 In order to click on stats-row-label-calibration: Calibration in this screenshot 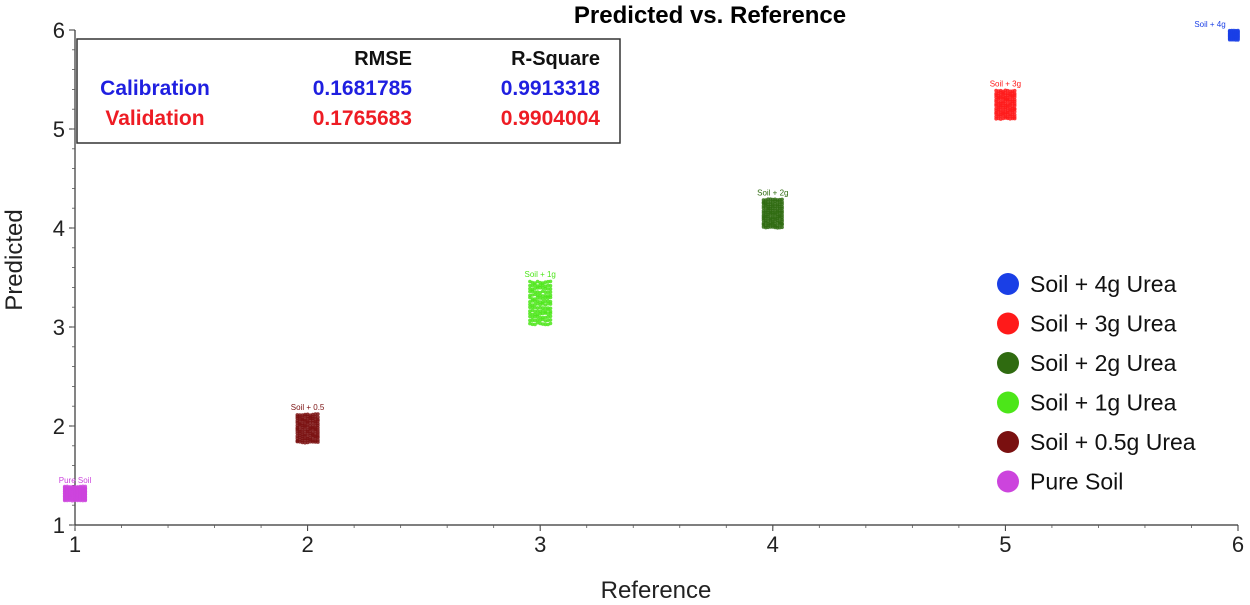, I will do `click(155, 88)`.